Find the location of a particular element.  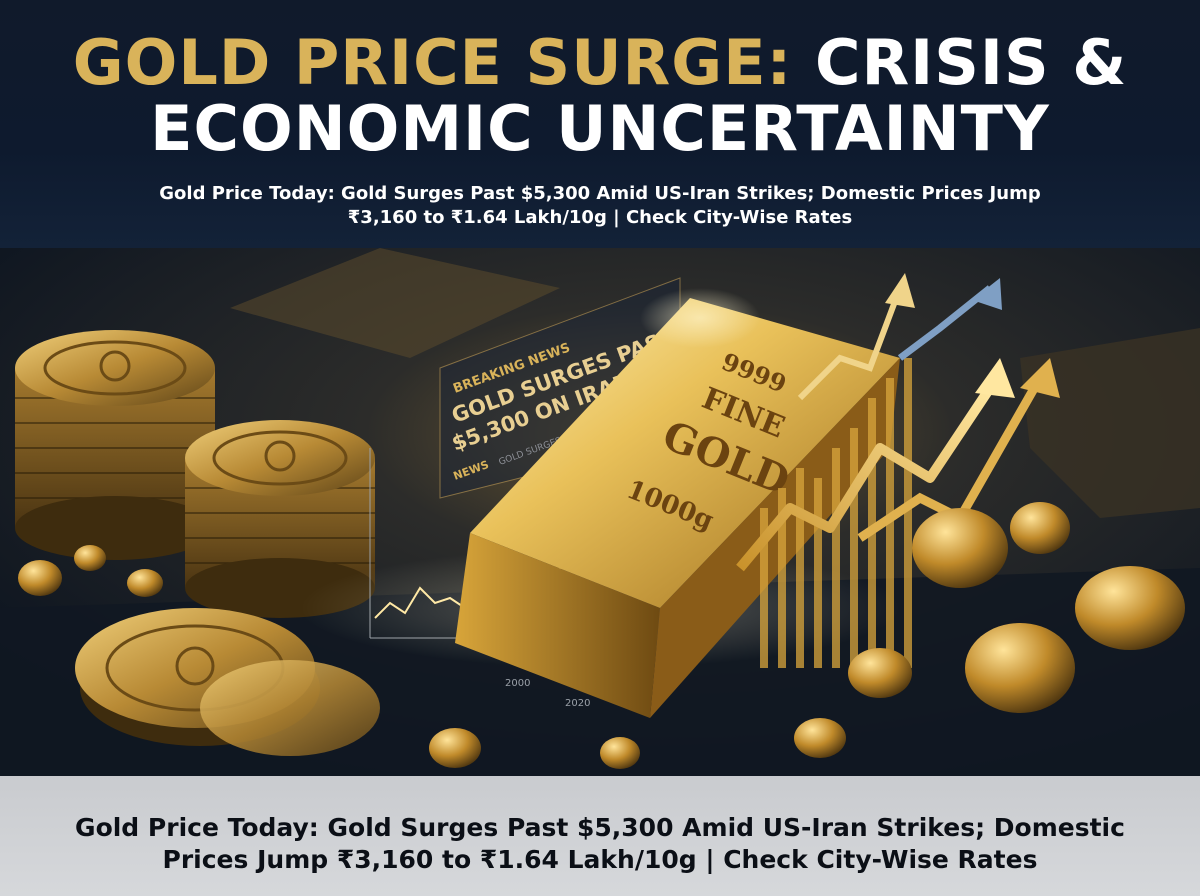

chart-tick-2020: 2020 is located at coordinates (577, 703).